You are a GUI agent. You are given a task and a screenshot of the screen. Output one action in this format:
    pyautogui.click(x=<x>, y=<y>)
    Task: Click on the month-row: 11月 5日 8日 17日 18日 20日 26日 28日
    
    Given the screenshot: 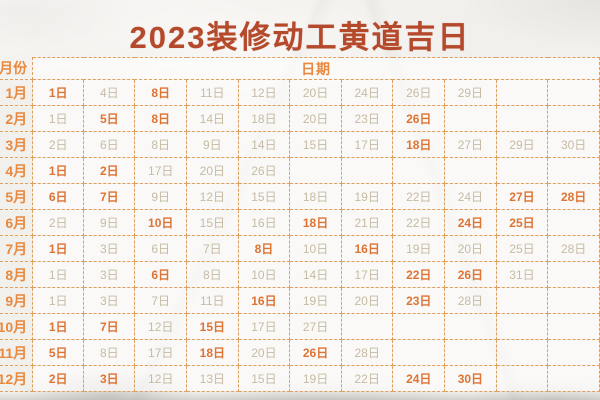 What is the action you would take?
    pyautogui.click(x=300, y=352)
    